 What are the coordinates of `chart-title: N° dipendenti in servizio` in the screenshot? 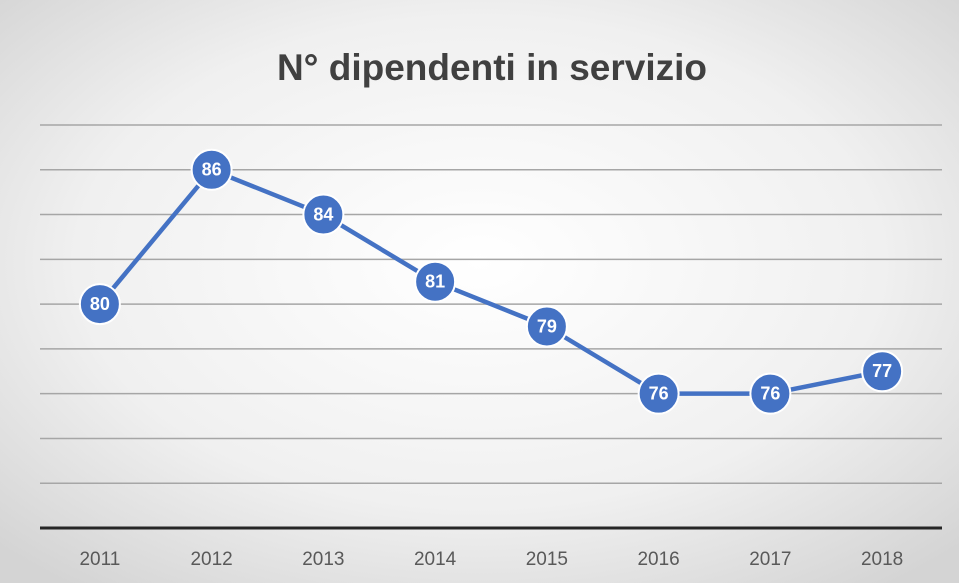 It's located at (492, 67).